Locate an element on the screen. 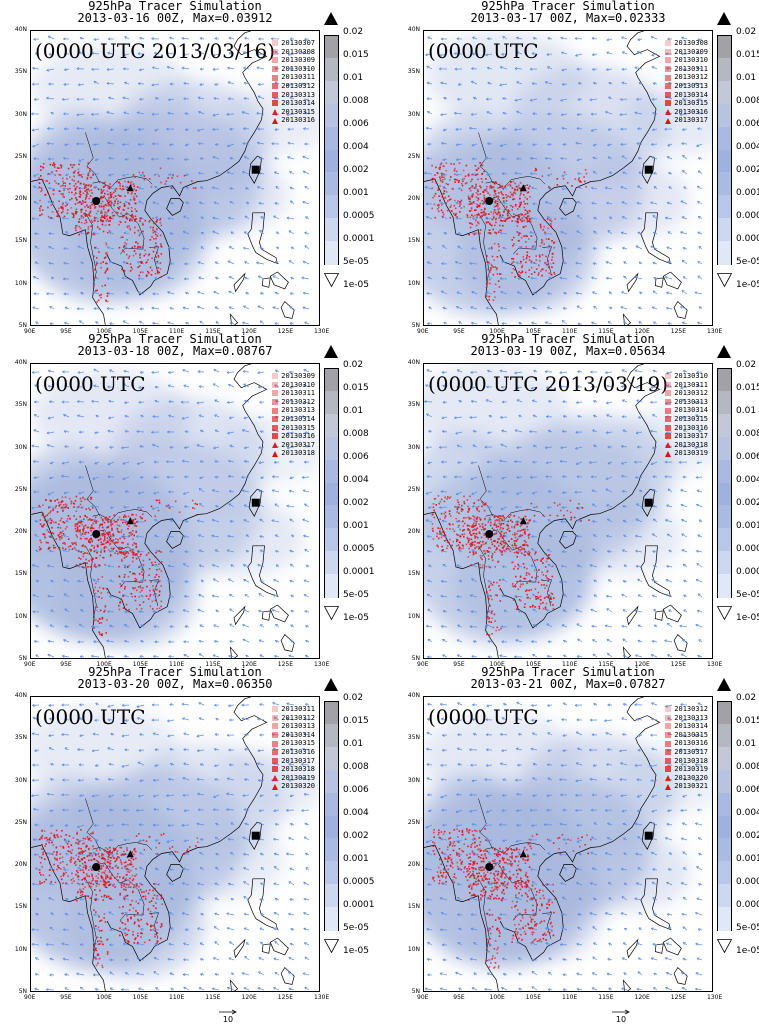  legend-entry: 20130315 is located at coordinates (293, 112).